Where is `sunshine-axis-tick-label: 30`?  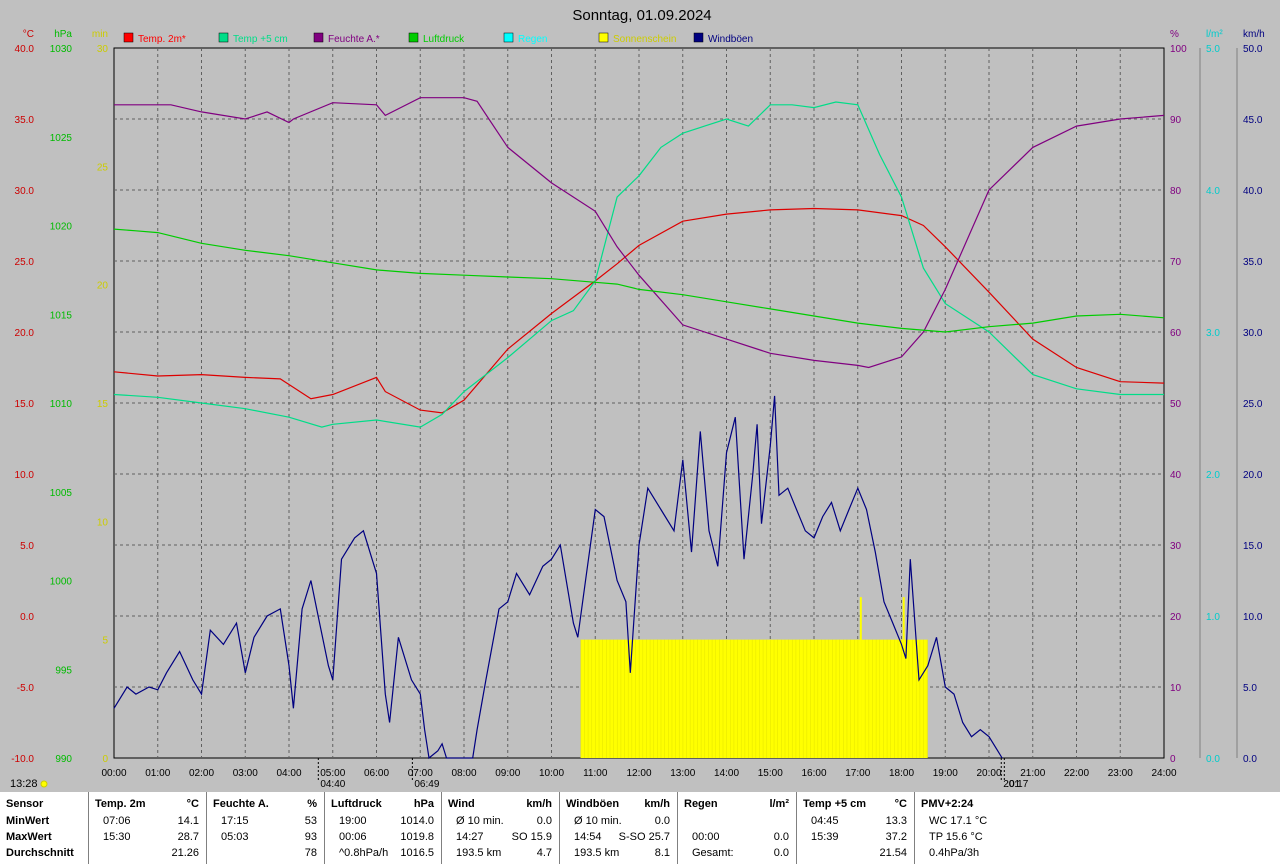
sunshine-axis-tick-label: 30 is located at coordinates (103, 49).